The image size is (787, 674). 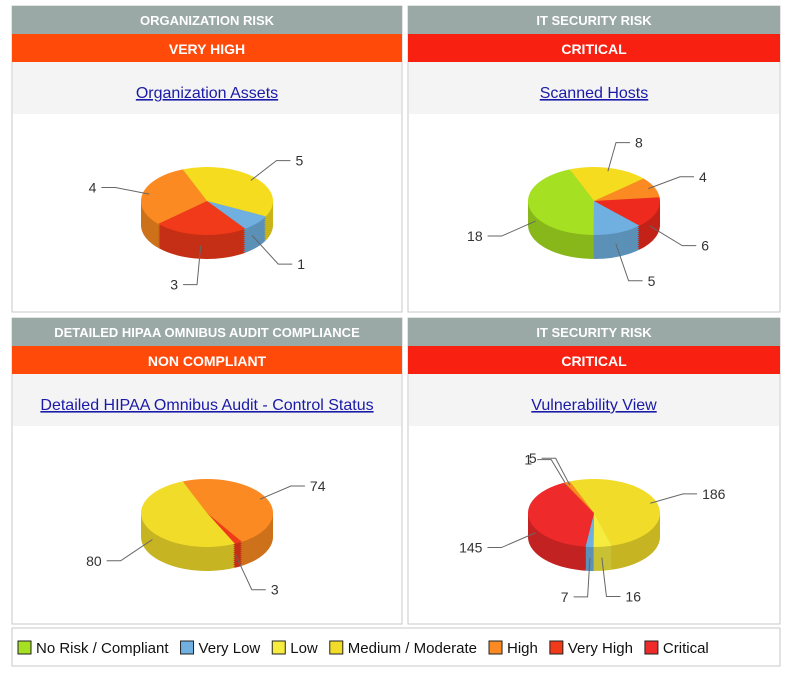 What do you see at coordinates (594, 93) in the screenshot?
I see `chart-link: Scanned Hosts` at bounding box center [594, 93].